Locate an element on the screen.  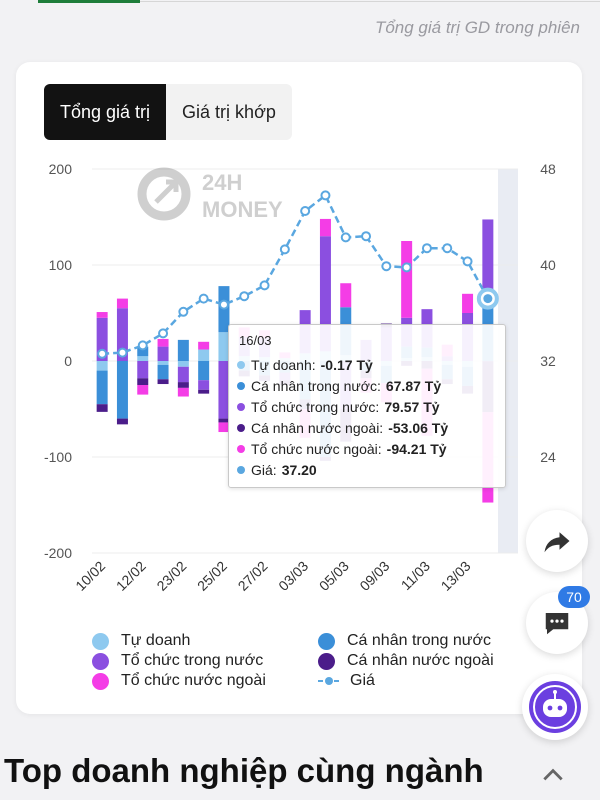
legend-line-marker is located at coordinates (329, 681).